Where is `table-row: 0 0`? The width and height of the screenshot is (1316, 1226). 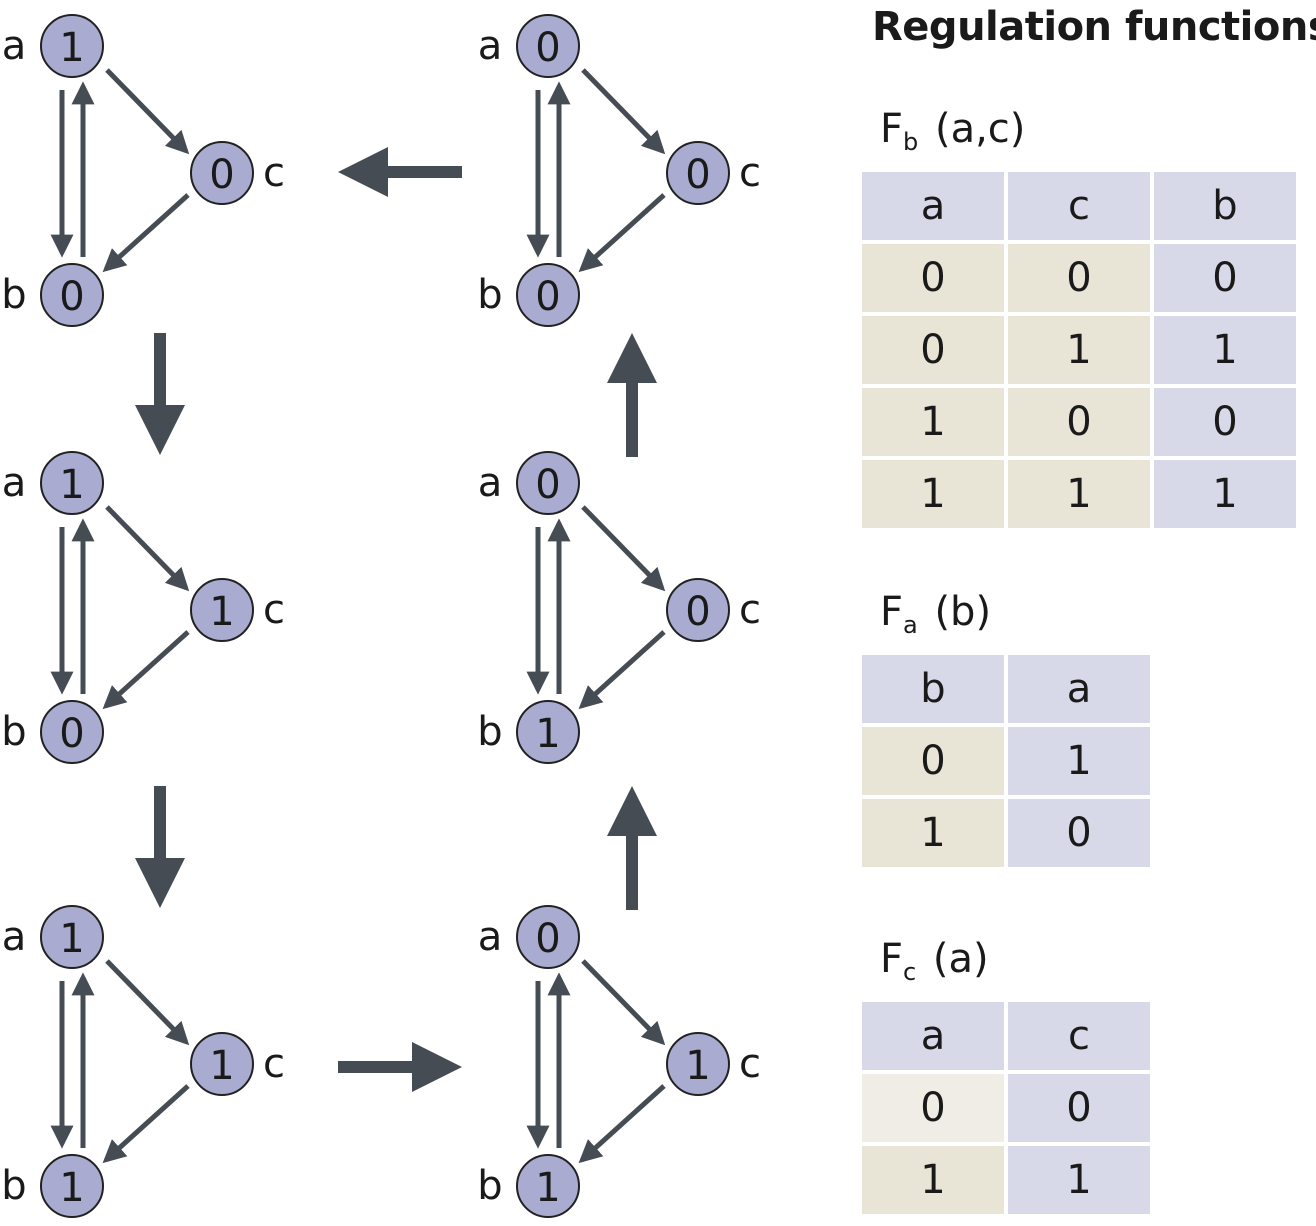 table-row: 0 0 is located at coordinates (1006, 1108).